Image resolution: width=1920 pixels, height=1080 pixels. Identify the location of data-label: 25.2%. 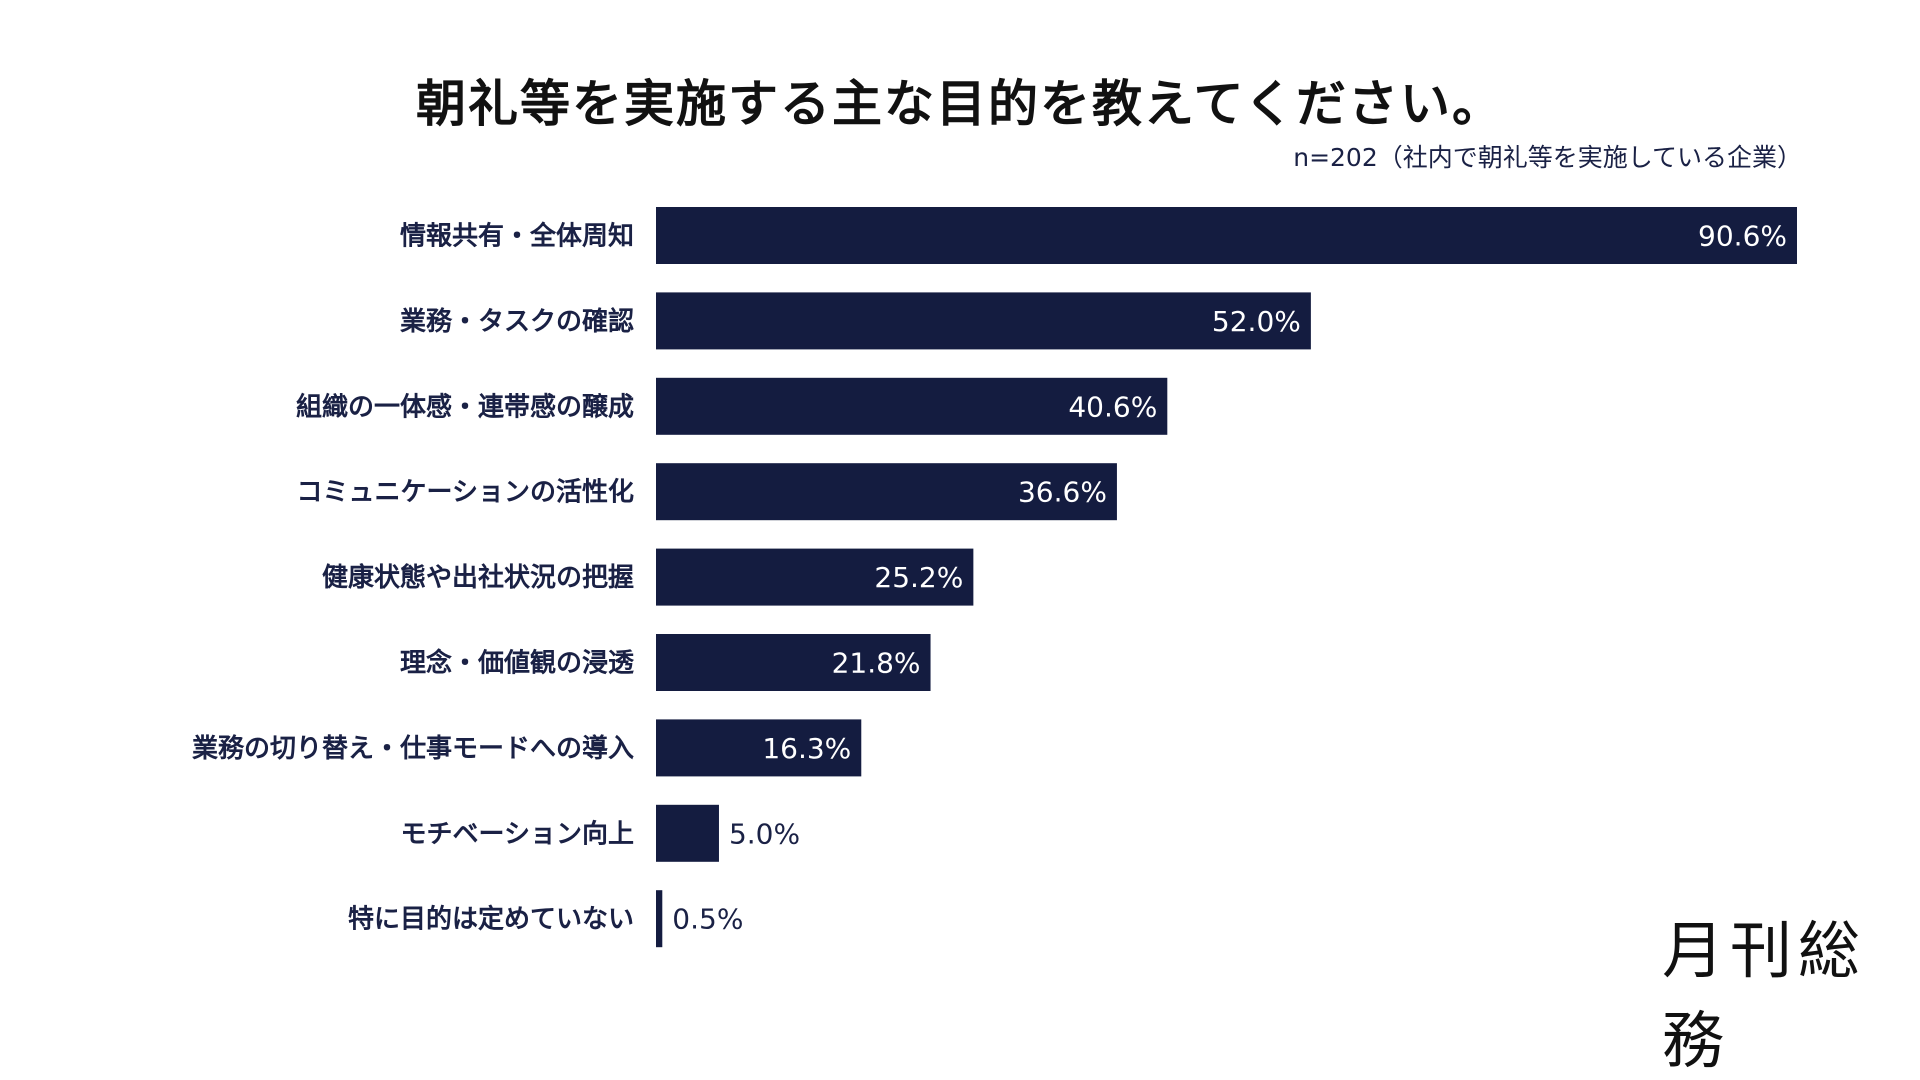
(918, 577).